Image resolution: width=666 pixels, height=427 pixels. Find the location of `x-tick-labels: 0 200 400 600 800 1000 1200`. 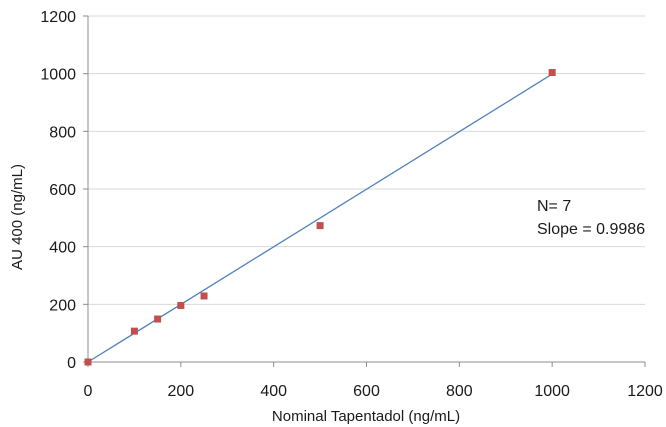

x-tick-labels: 0 200 400 600 800 1000 1200 is located at coordinates (373, 391).